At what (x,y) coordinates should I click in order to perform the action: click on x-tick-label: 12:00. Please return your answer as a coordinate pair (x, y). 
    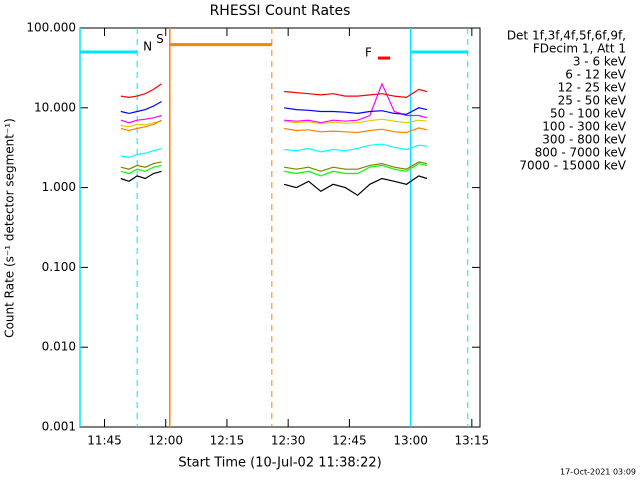
    Looking at the image, I should click on (165, 441).